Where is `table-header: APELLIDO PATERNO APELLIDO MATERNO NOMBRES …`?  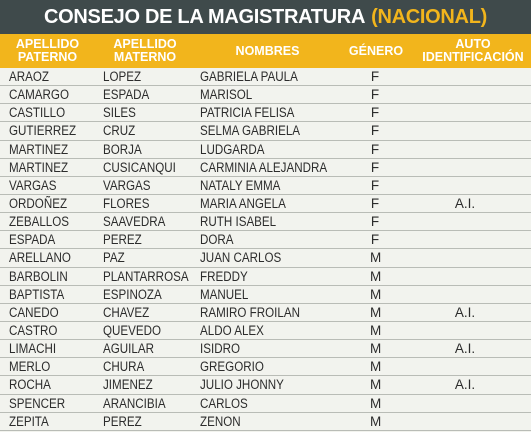 table-header: APELLIDO PATERNO APELLIDO MATERNO NOMBRES … is located at coordinates (265, 51).